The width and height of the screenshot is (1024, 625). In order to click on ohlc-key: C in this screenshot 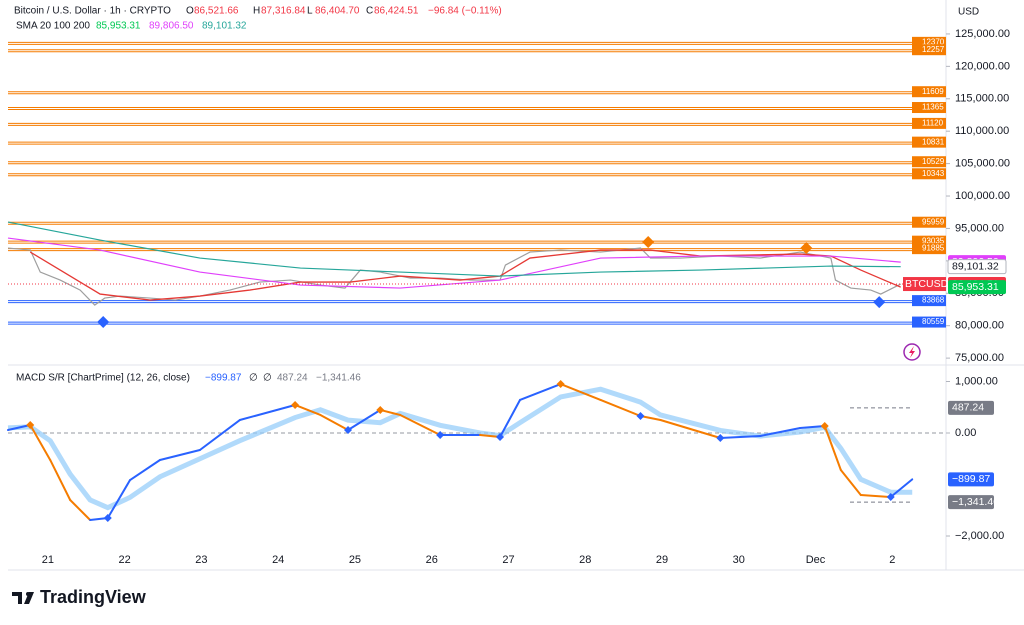, I will do `click(369, 11)`.